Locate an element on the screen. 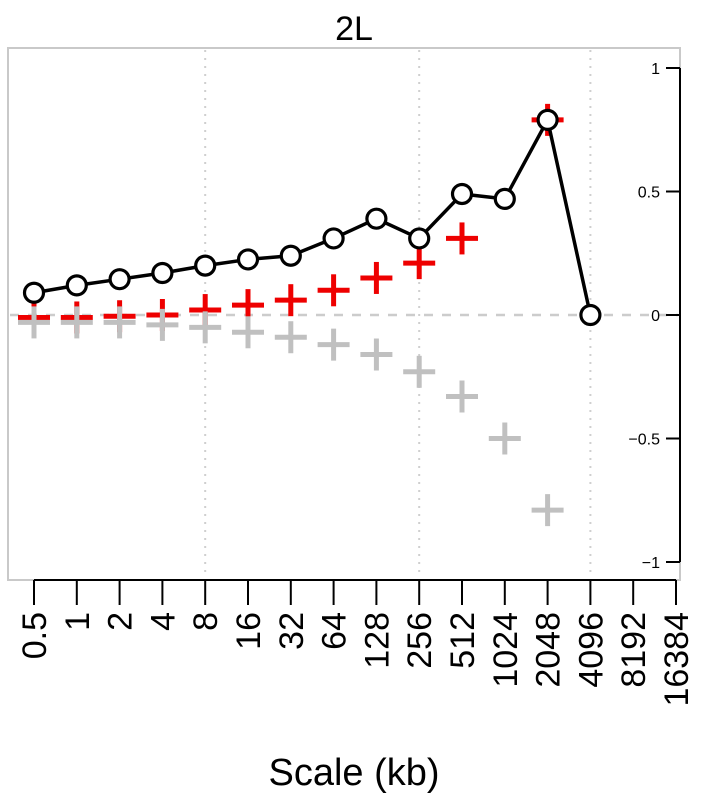 This screenshot has width=708, height=800. y-tick-label: −1 is located at coordinates (651, 563).